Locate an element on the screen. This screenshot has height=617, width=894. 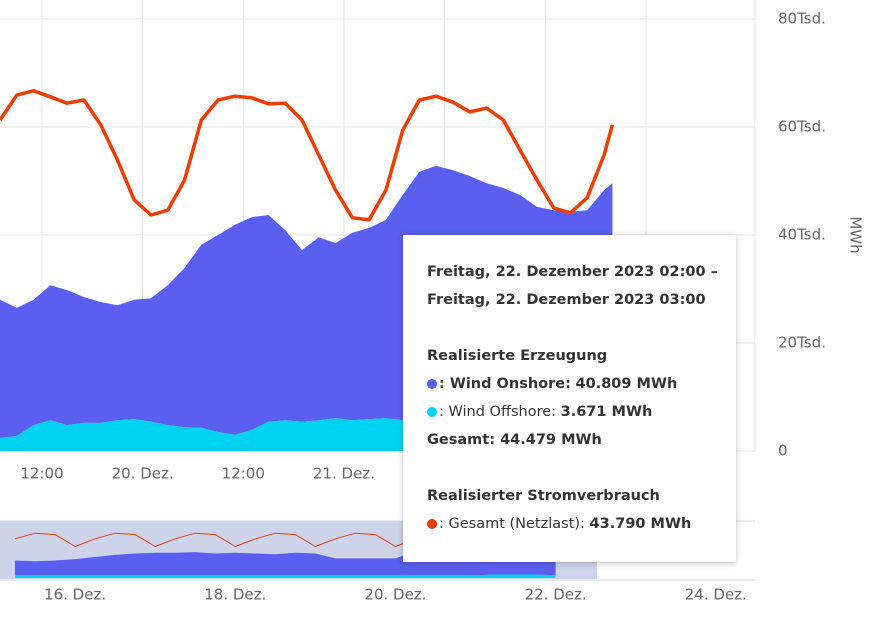
y-tick-label: 60Tsd. is located at coordinates (802, 127).